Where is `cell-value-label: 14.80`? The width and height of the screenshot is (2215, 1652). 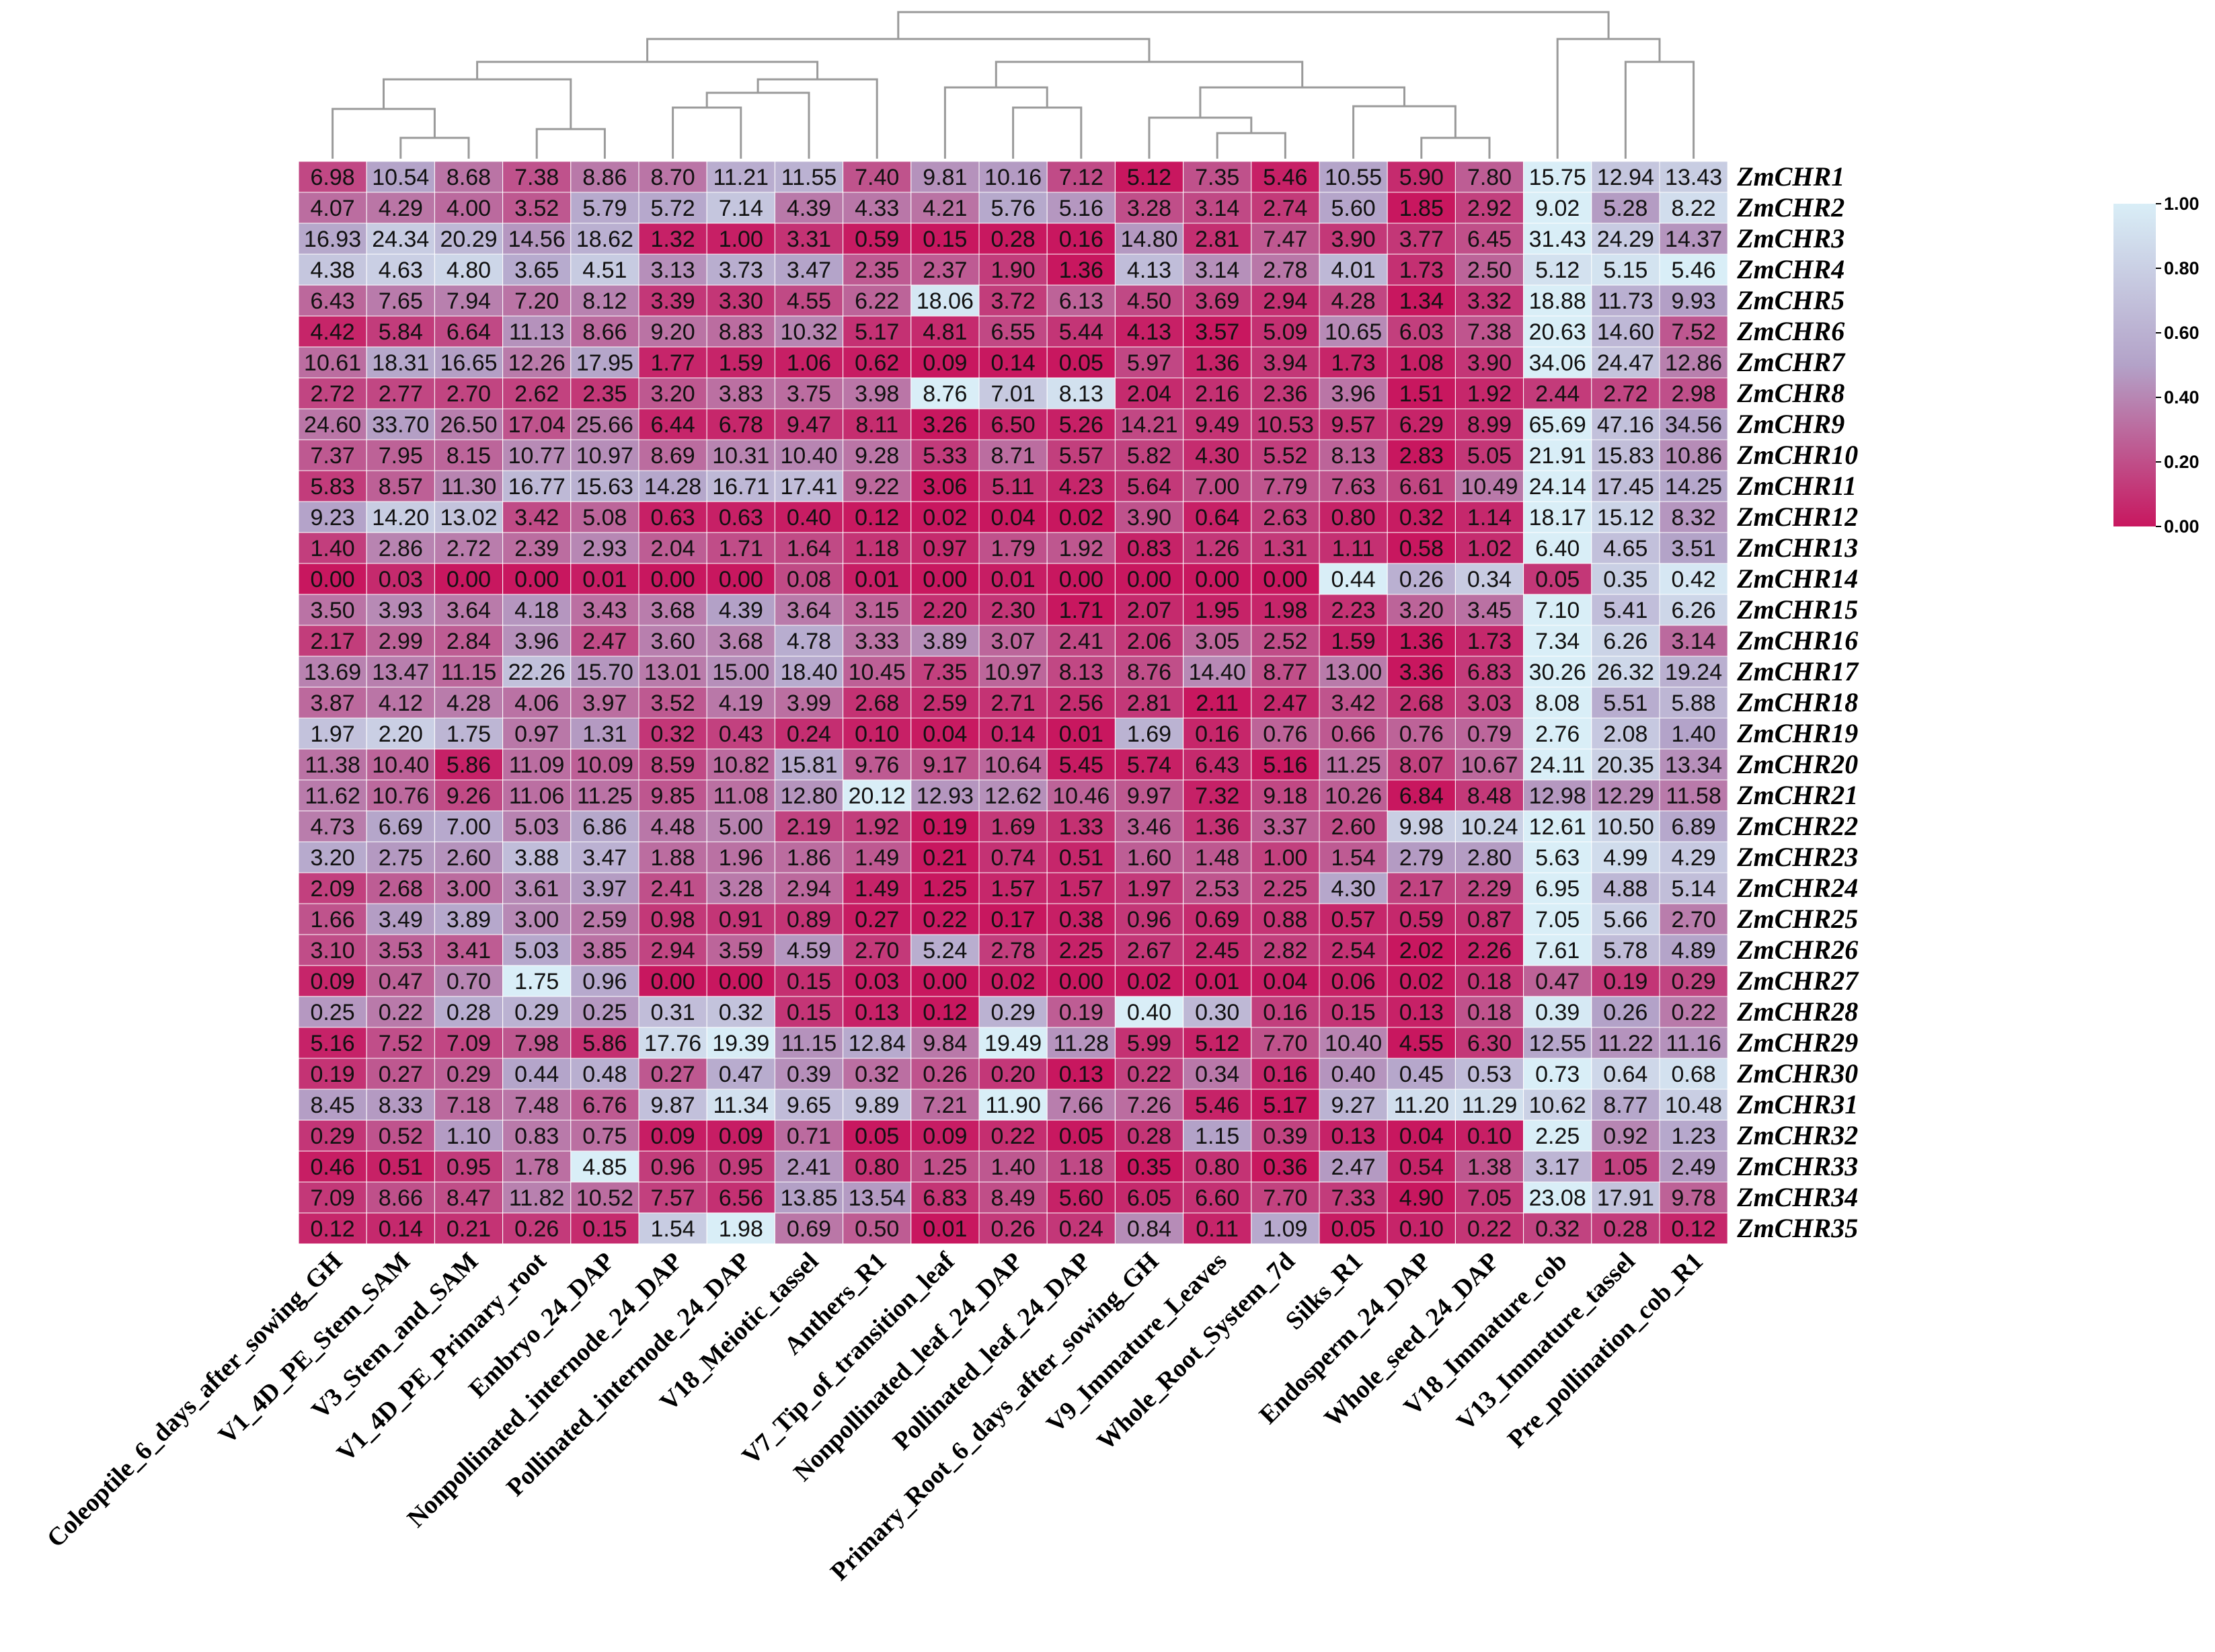 cell-value-label: 14.80 is located at coordinates (1148, 239).